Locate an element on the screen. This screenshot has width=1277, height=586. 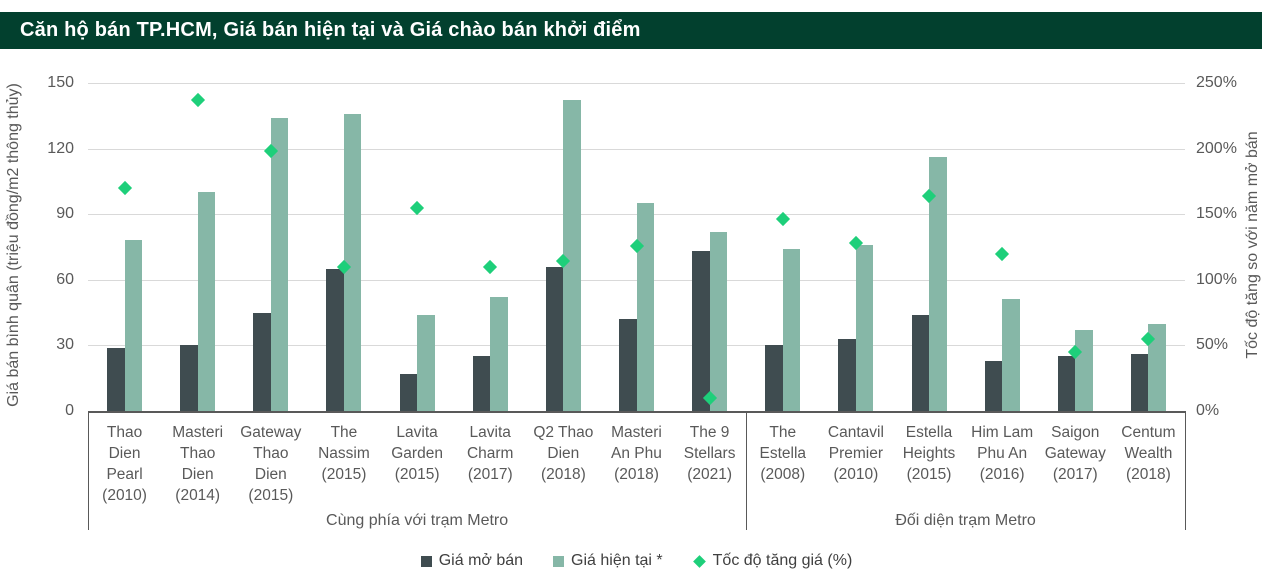
category-label-2: Gateway Thao Dien (2015) is located at coordinates (271, 464).